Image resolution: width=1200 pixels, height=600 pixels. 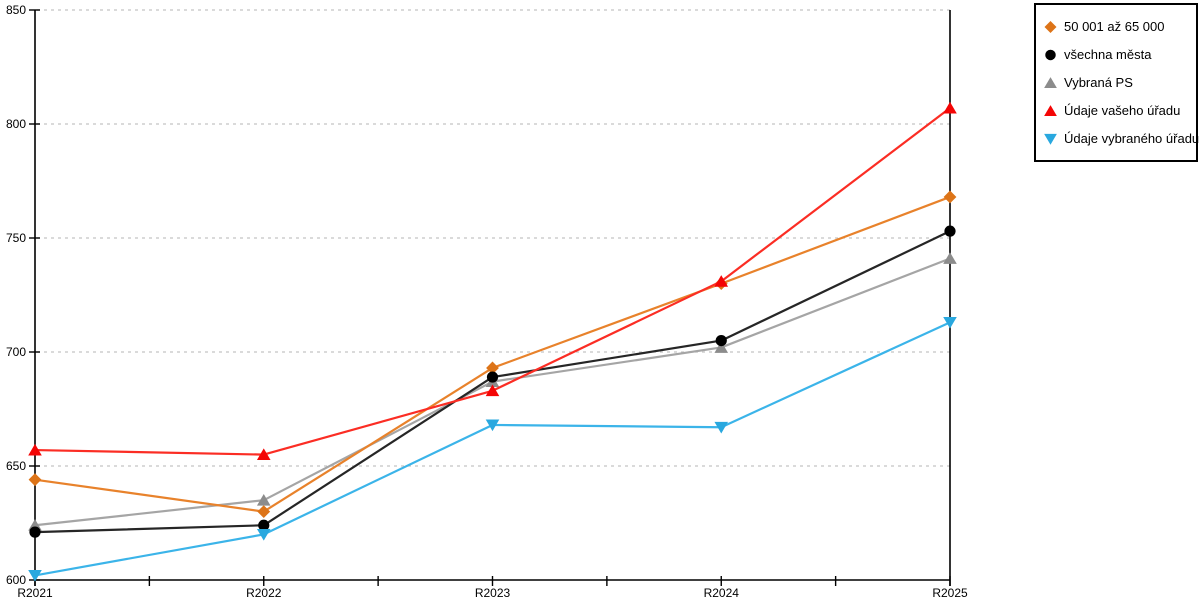 I want to click on legend-item: všechna města, so click(x=1116, y=54).